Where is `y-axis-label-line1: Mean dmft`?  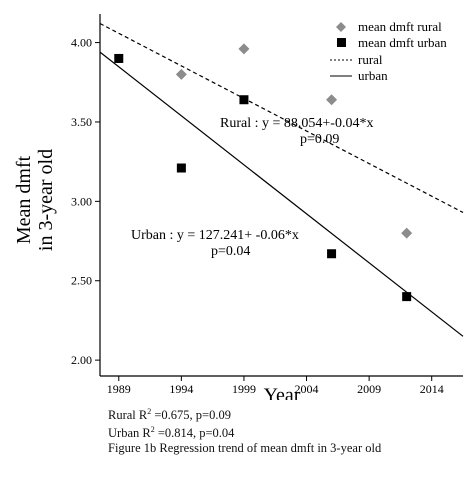
y-axis-label-line1: Mean dmft is located at coordinates (24, 199).